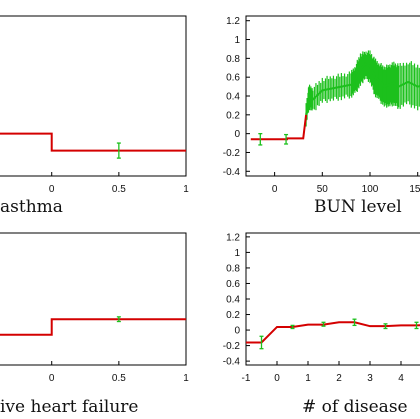 This screenshot has height=419, width=420. Describe the element at coordinates (69, 407) in the screenshot. I see `x-axis-label: ive heart failure` at that location.